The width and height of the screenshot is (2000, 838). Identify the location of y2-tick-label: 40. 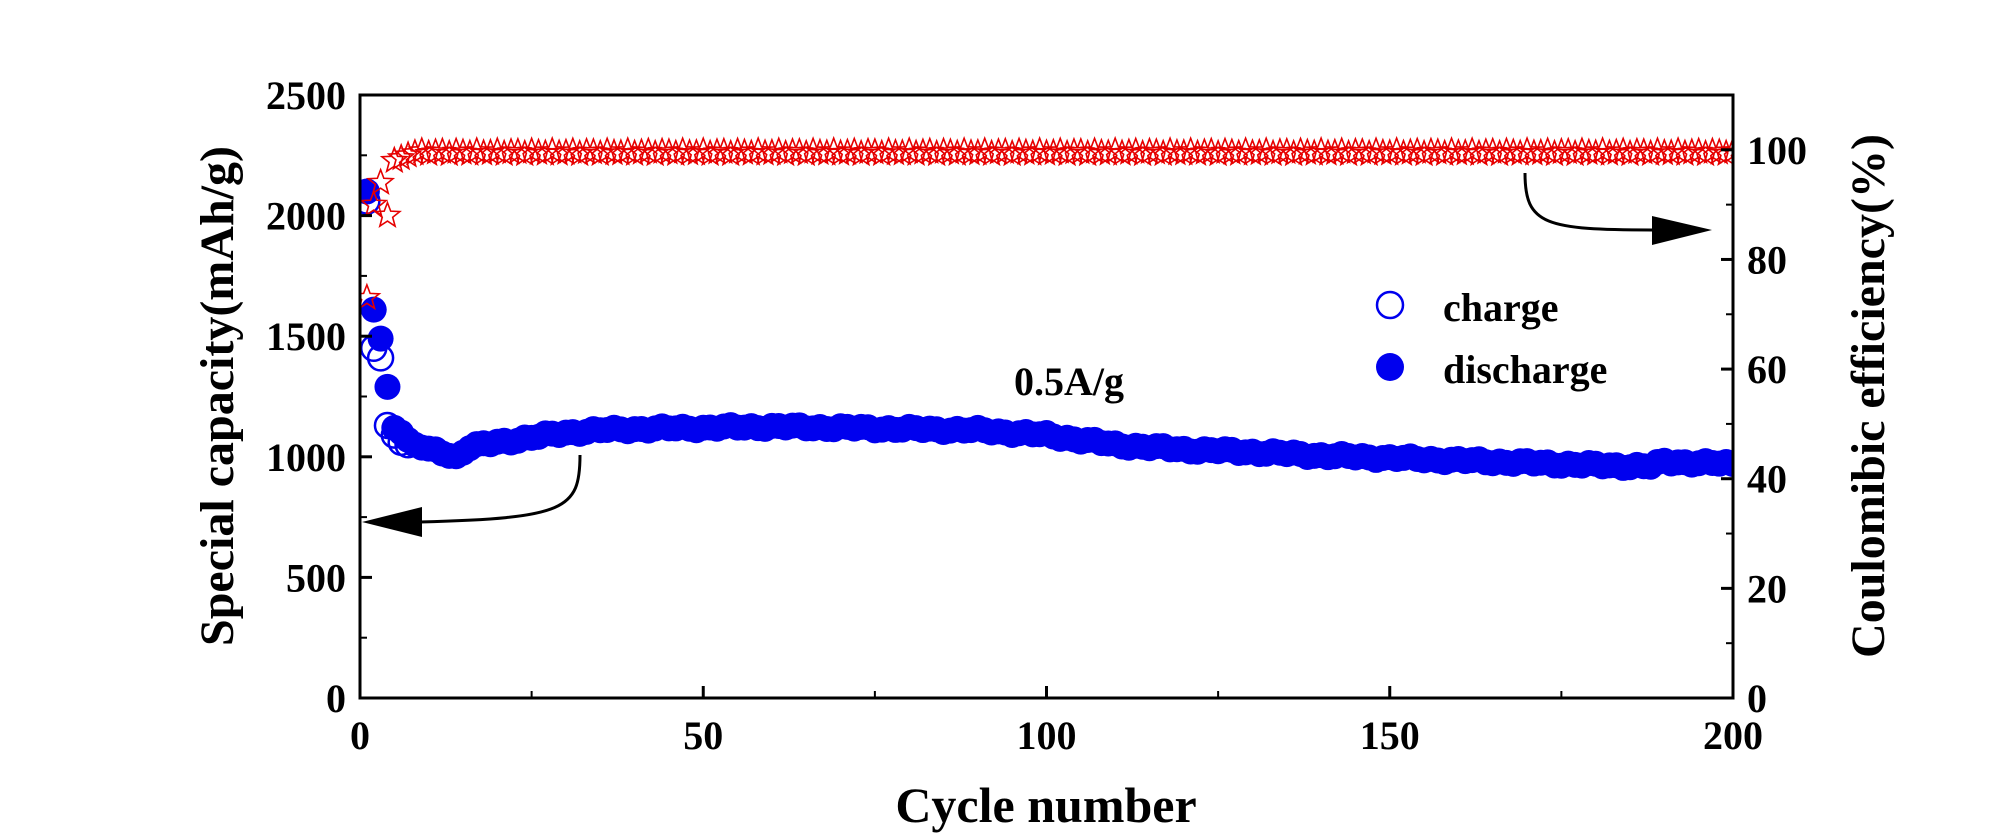
(1767, 479).